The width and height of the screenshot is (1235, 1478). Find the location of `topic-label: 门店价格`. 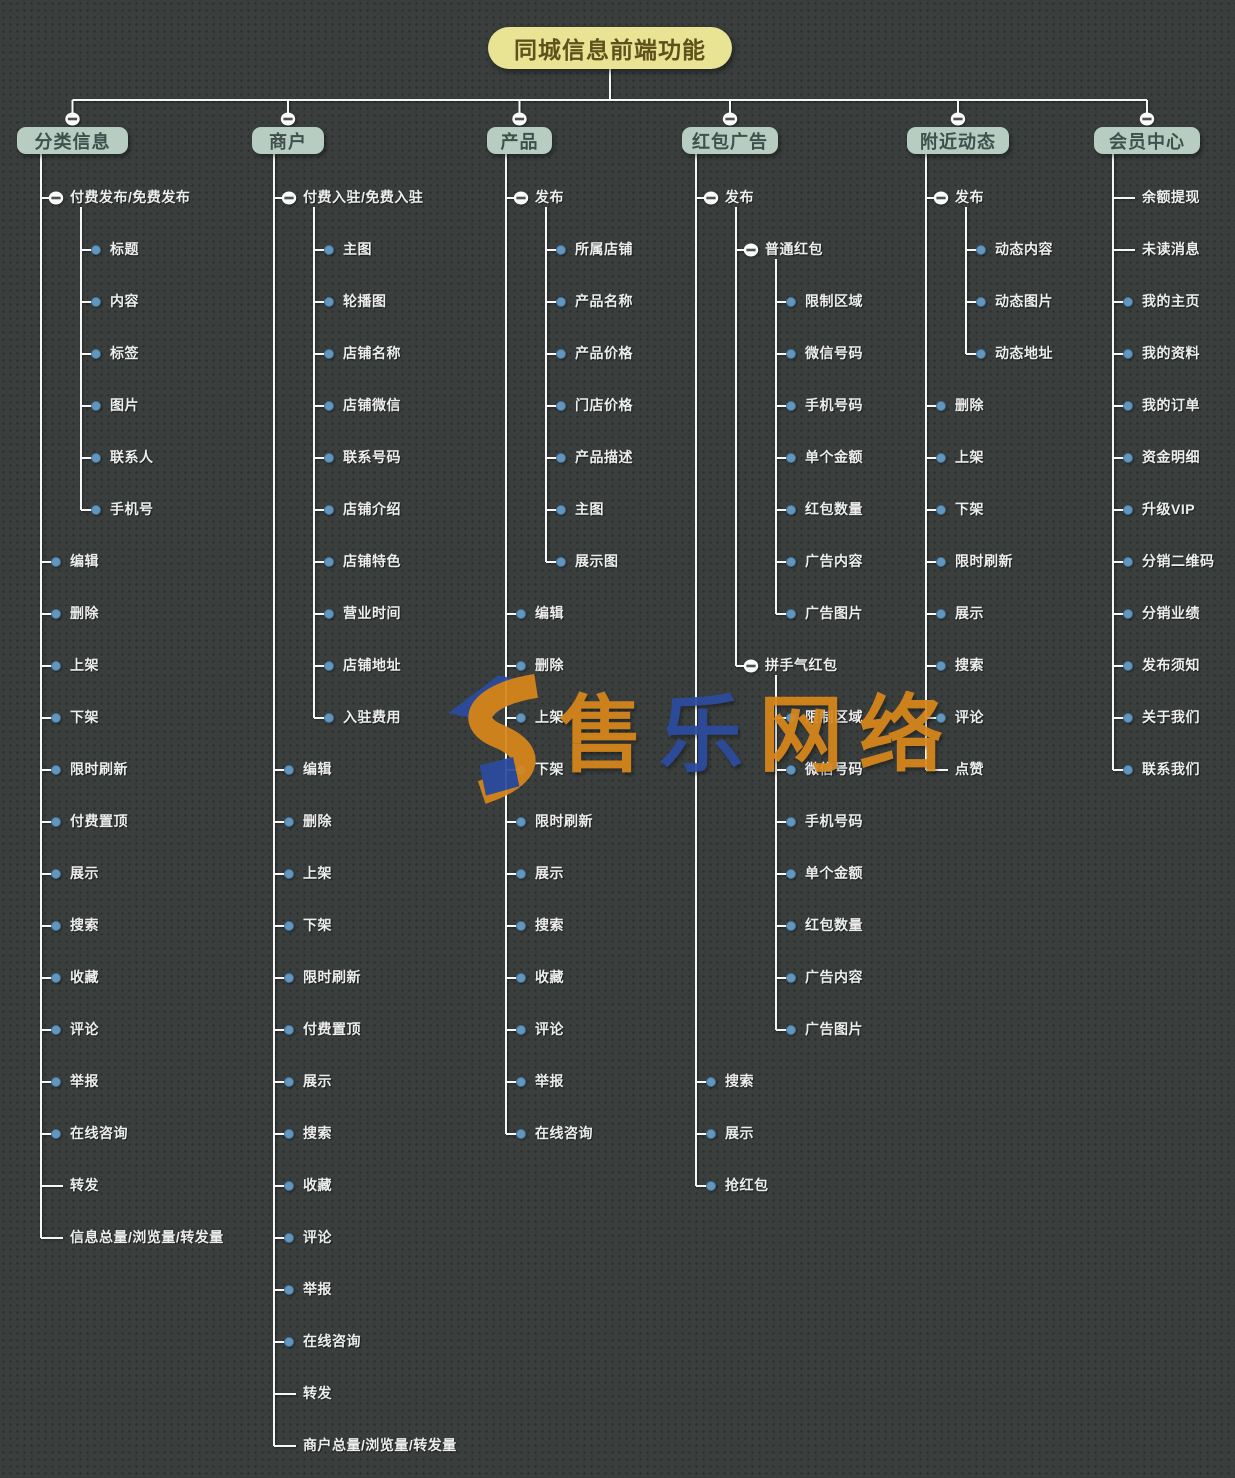

topic-label: 门店价格 is located at coordinates (604, 405).